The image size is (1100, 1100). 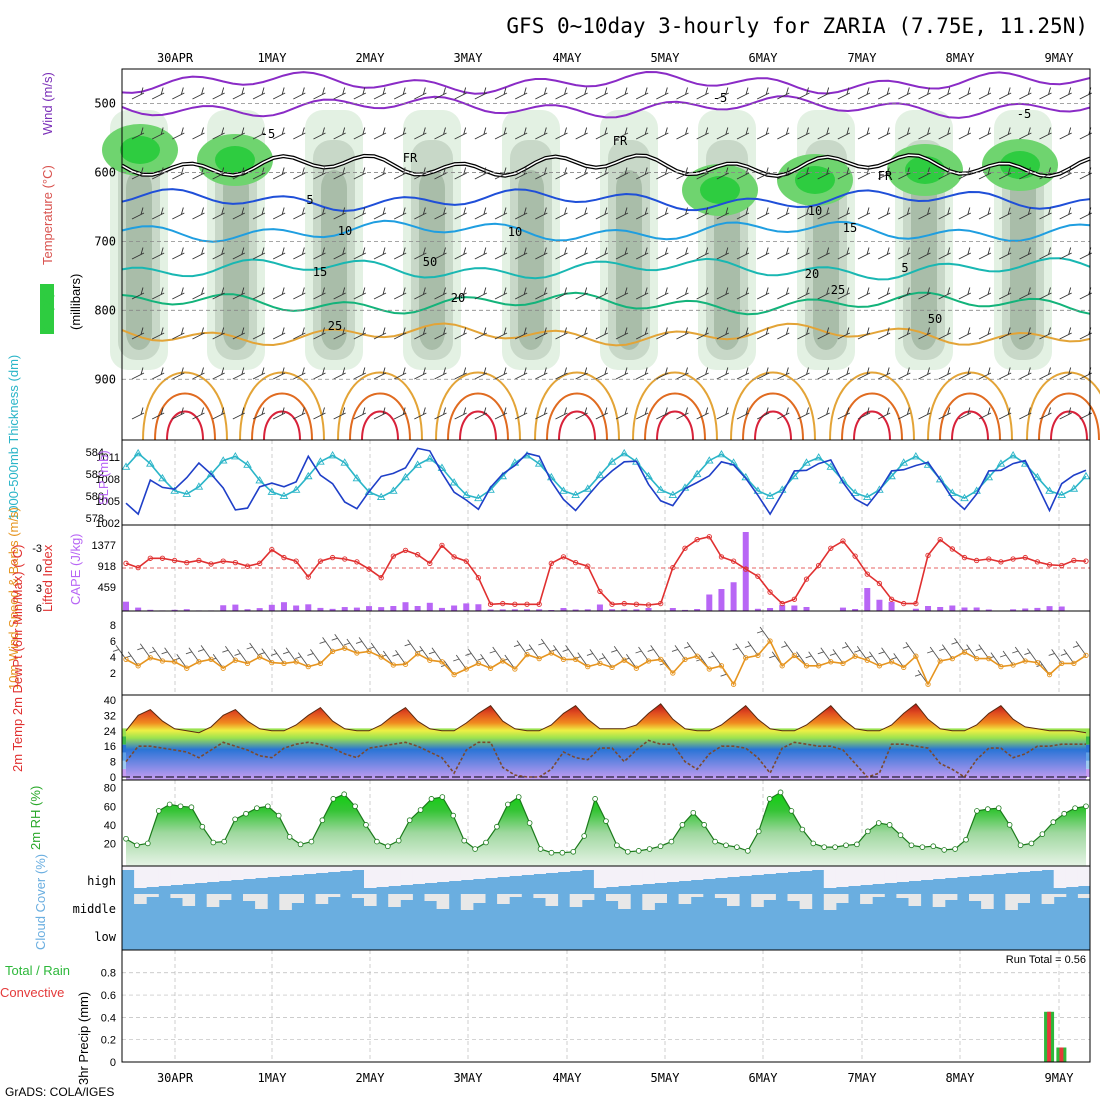 I want to click on ylabel-rh: RH (%), so click(x=47, y=313).